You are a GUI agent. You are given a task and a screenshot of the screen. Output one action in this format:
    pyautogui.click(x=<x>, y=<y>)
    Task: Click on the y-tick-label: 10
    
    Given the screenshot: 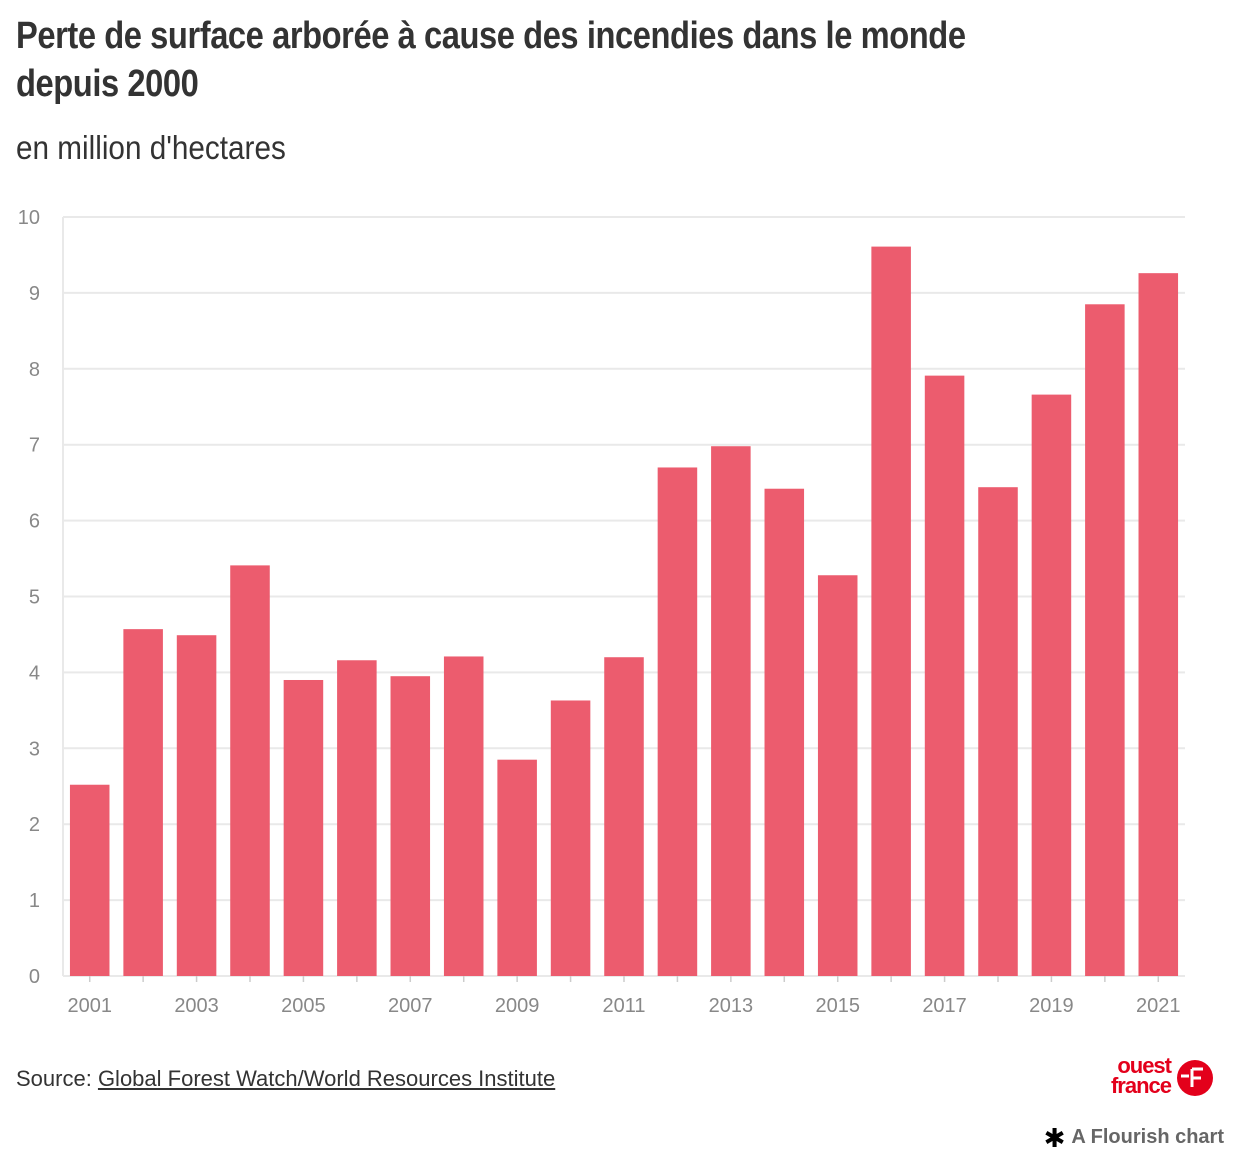 What is the action you would take?
    pyautogui.click(x=29, y=218)
    